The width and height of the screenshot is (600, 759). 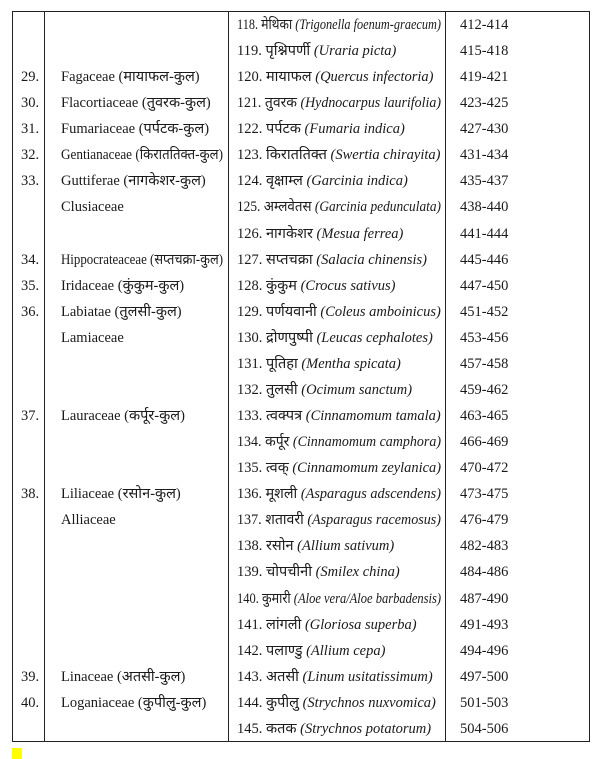 I want to click on family-name: Gentianaceae (किराततिक्त-कुल), so click(x=142, y=155).